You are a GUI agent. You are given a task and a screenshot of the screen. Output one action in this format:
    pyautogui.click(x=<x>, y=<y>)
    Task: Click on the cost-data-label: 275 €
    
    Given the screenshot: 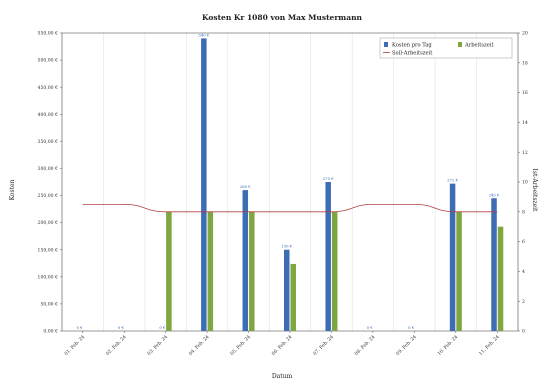 What is the action you would take?
    pyautogui.click(x=328, y=178)
    